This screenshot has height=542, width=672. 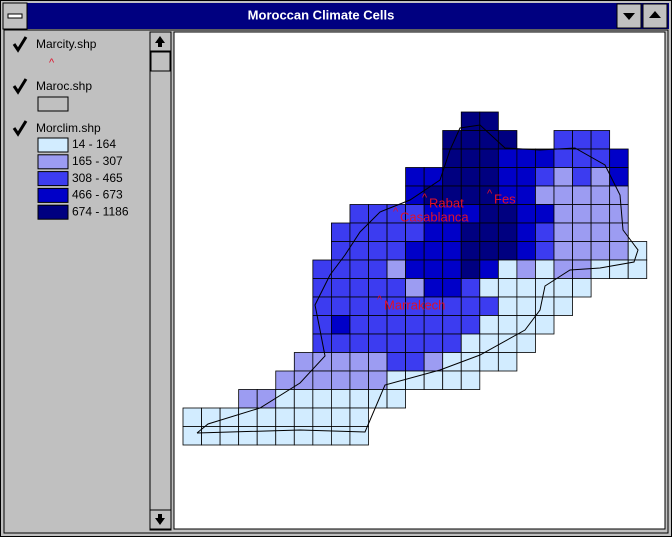 I want to click on scroll-down, so click(x=160, y=519).